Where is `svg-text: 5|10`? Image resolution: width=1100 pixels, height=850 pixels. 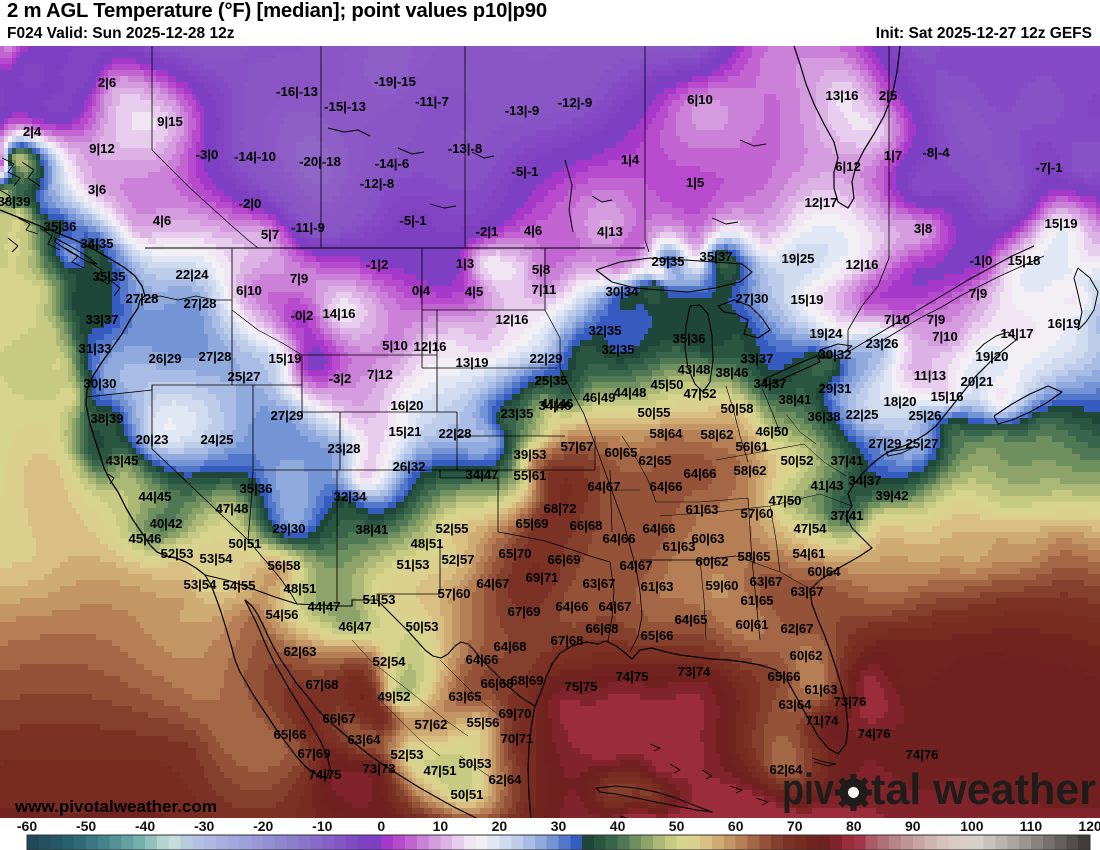
svg-text: 5|10 is located at coordinates (395, 345).